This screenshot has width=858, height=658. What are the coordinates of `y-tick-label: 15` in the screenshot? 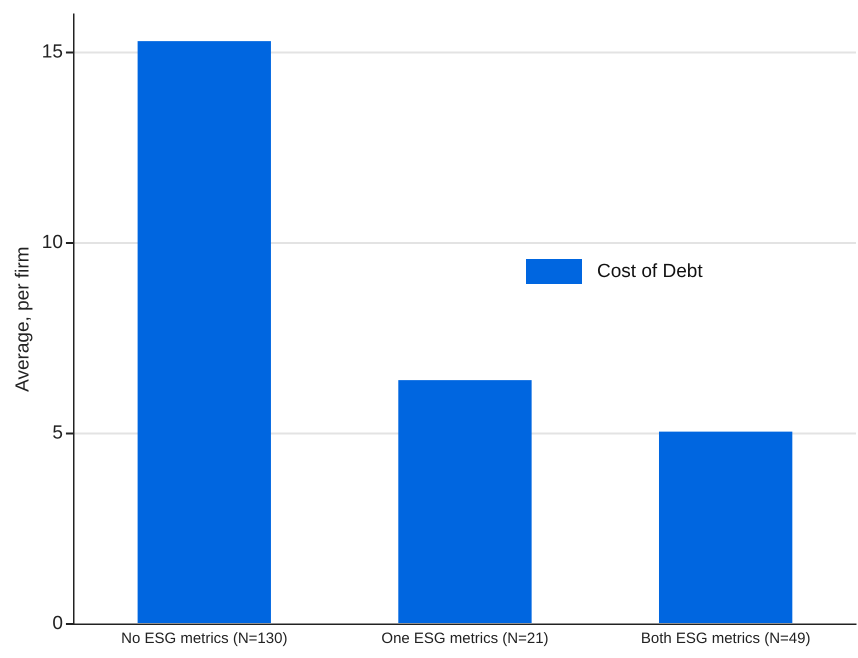 It's located at (52, 52).